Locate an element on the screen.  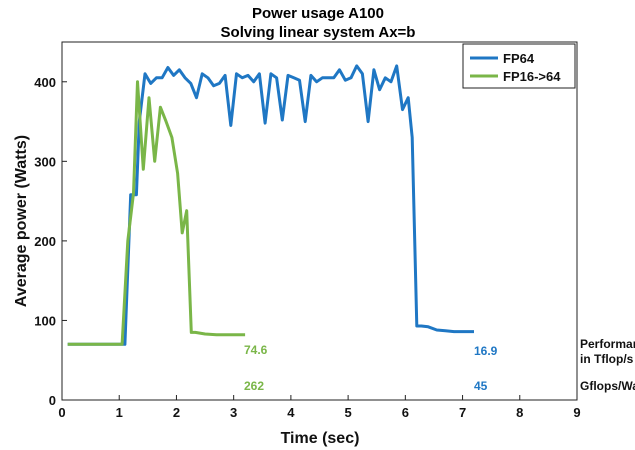
fp16-performance-value: 74.6 is located at coordinates (256, 350).